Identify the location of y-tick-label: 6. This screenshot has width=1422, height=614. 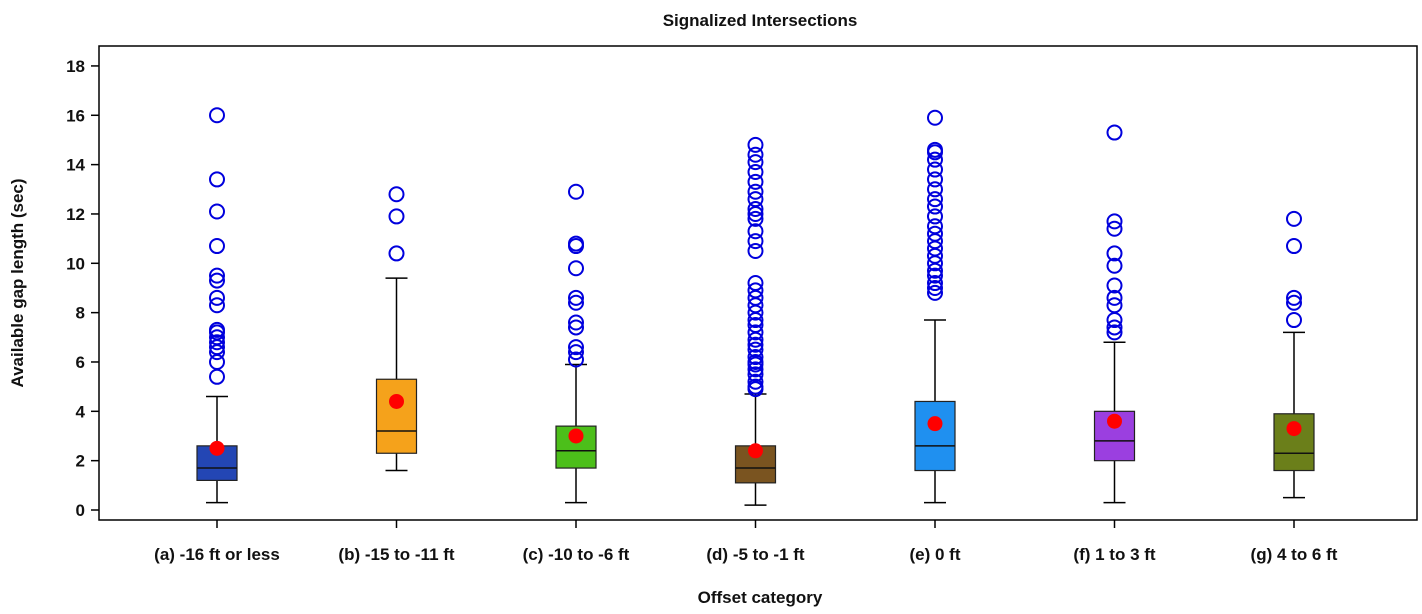
(80, 362).